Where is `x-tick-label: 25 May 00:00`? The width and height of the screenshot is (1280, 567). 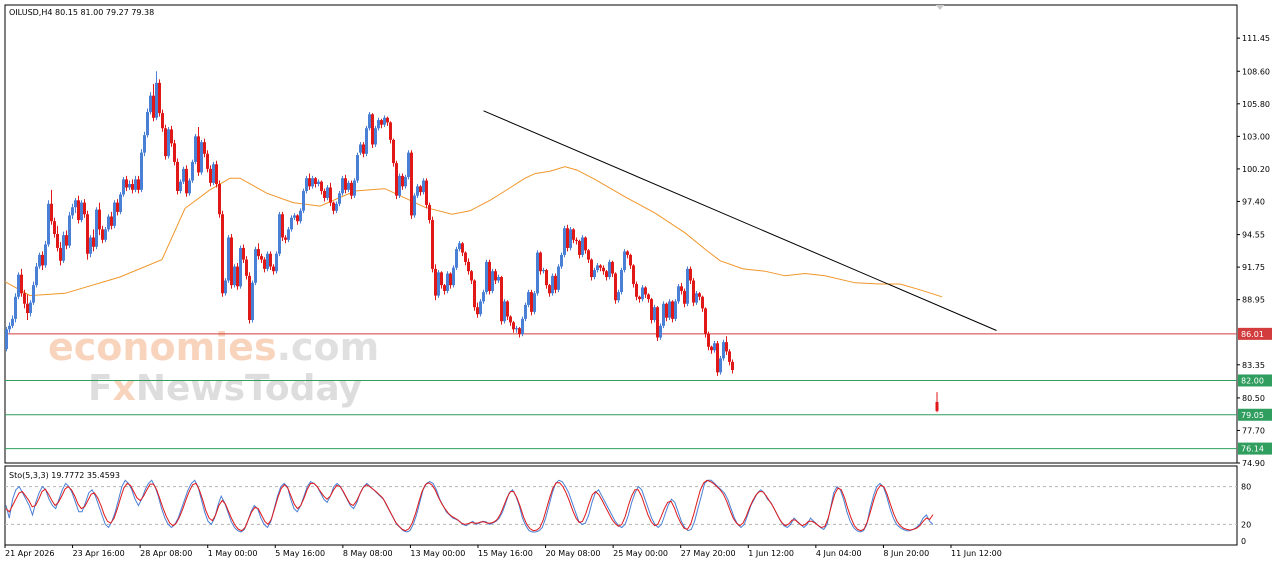
x-tick-label: 25 May 00:00 is located at coordinates (640, 553).